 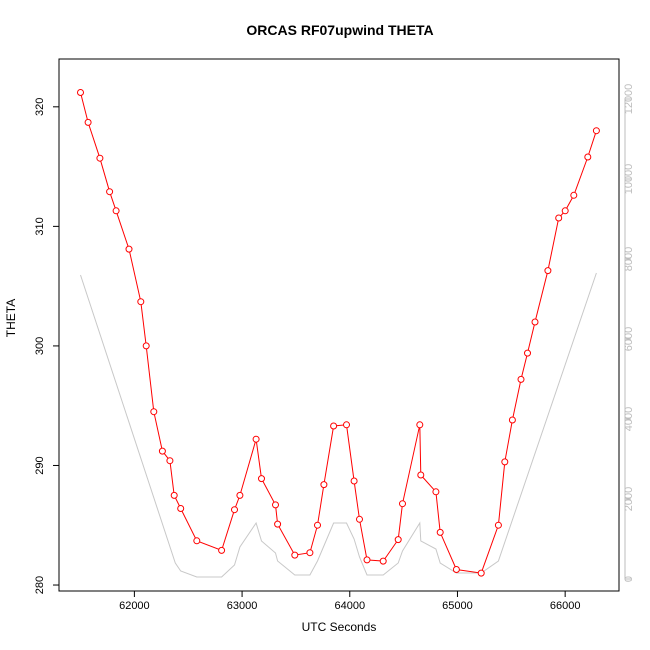 What do you see at coordinates (629, 339) in the screenshot?
I see `y2-tick-label: 6000` at bounding box center [629, 339].